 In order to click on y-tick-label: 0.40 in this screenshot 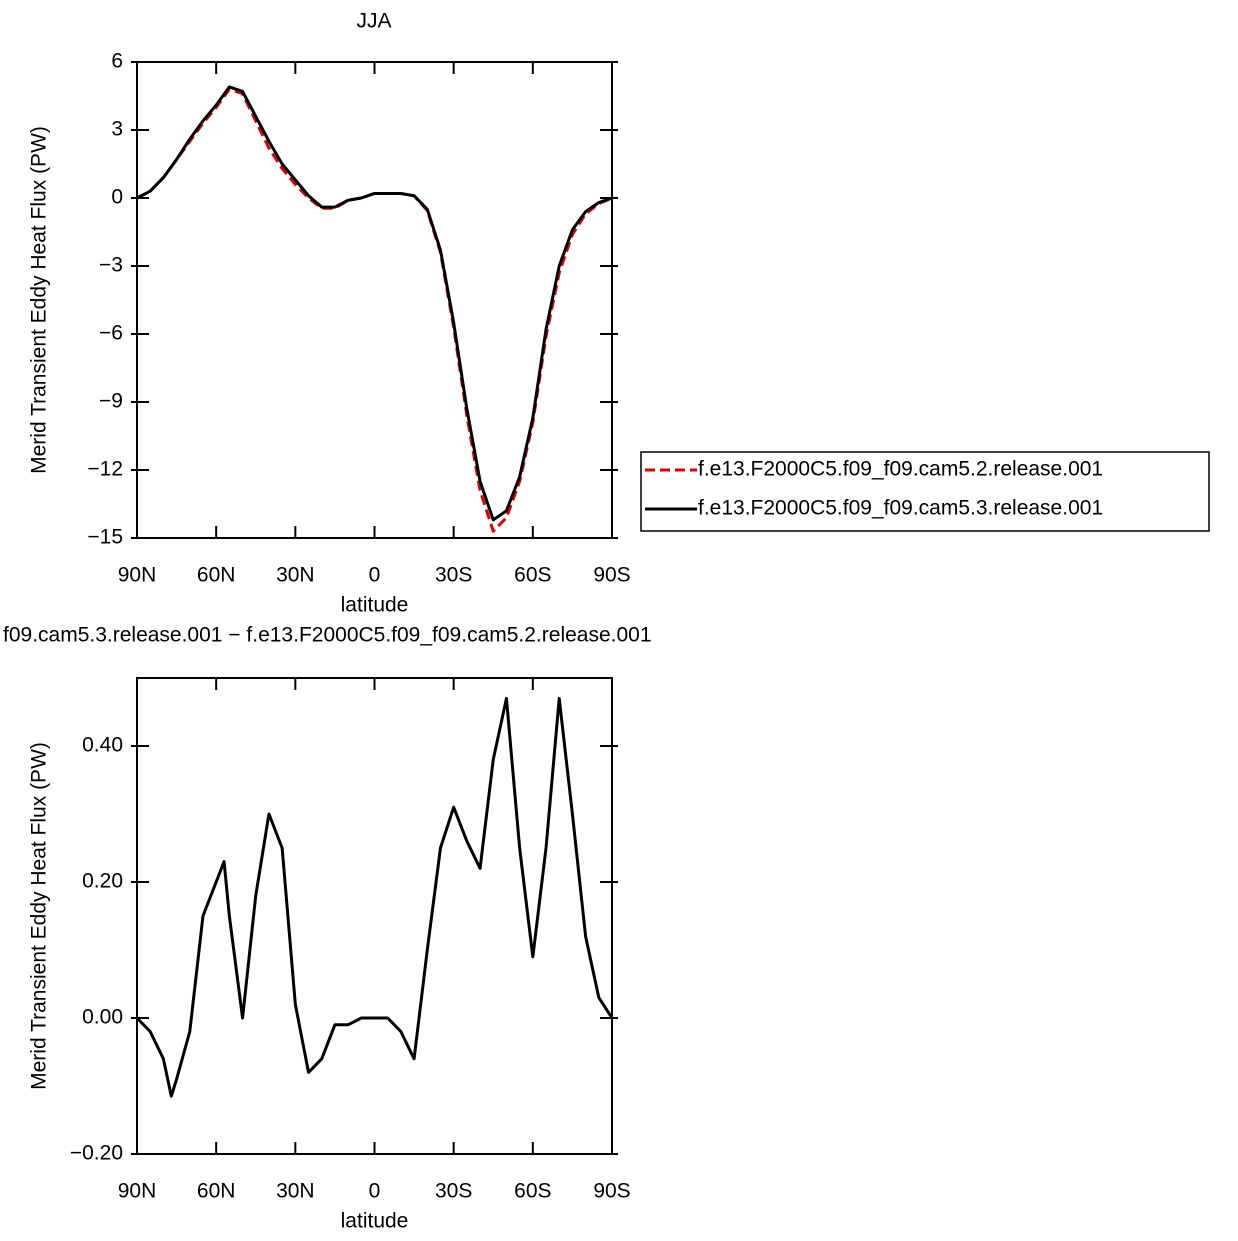, I will do `click(102, 745)`.